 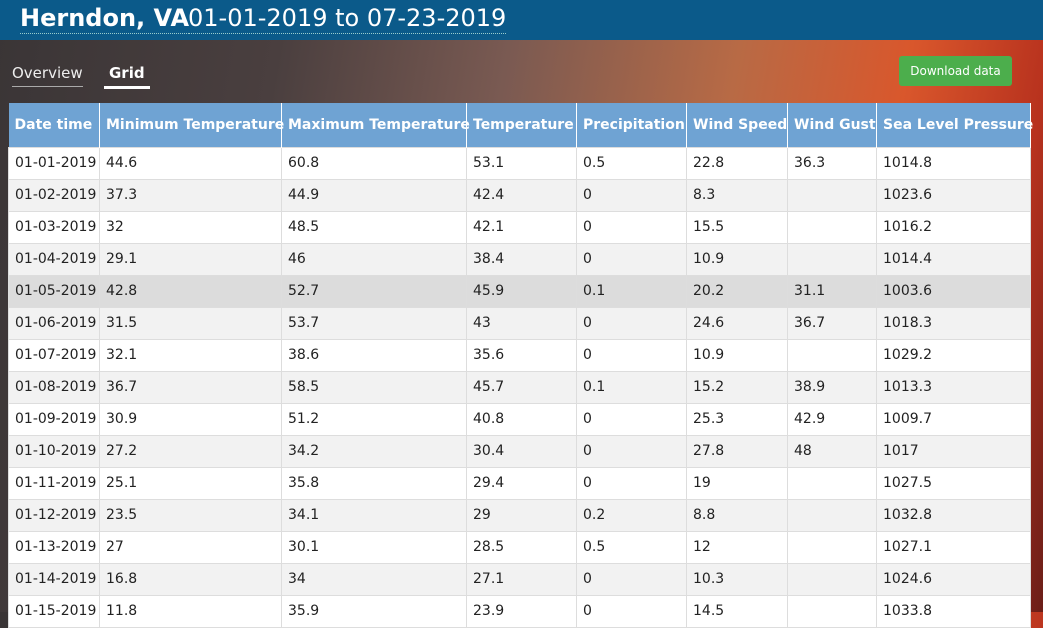 I want to click on cell: 27.1, so click(x=521, y=579).